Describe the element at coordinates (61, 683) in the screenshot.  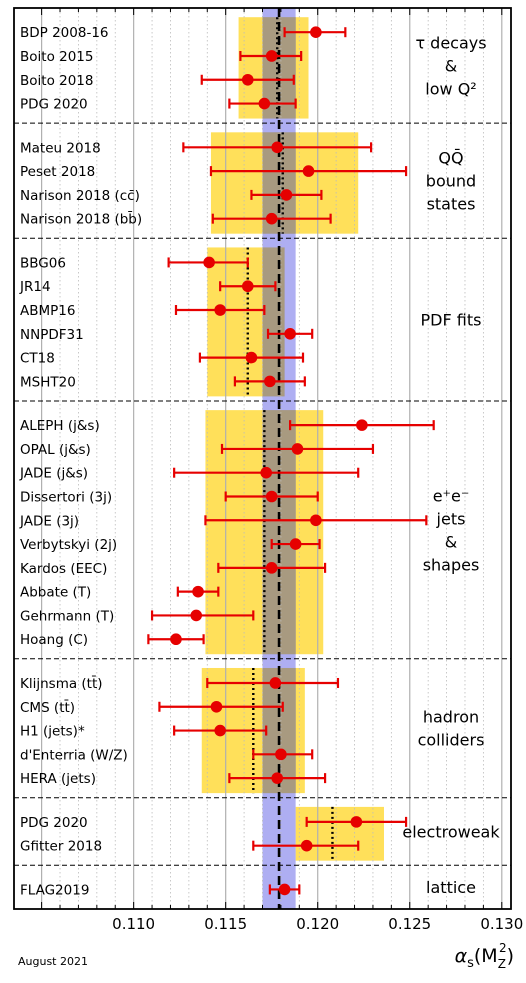
I see `measurement-label: Klijnsma (tt̄)` at that location.